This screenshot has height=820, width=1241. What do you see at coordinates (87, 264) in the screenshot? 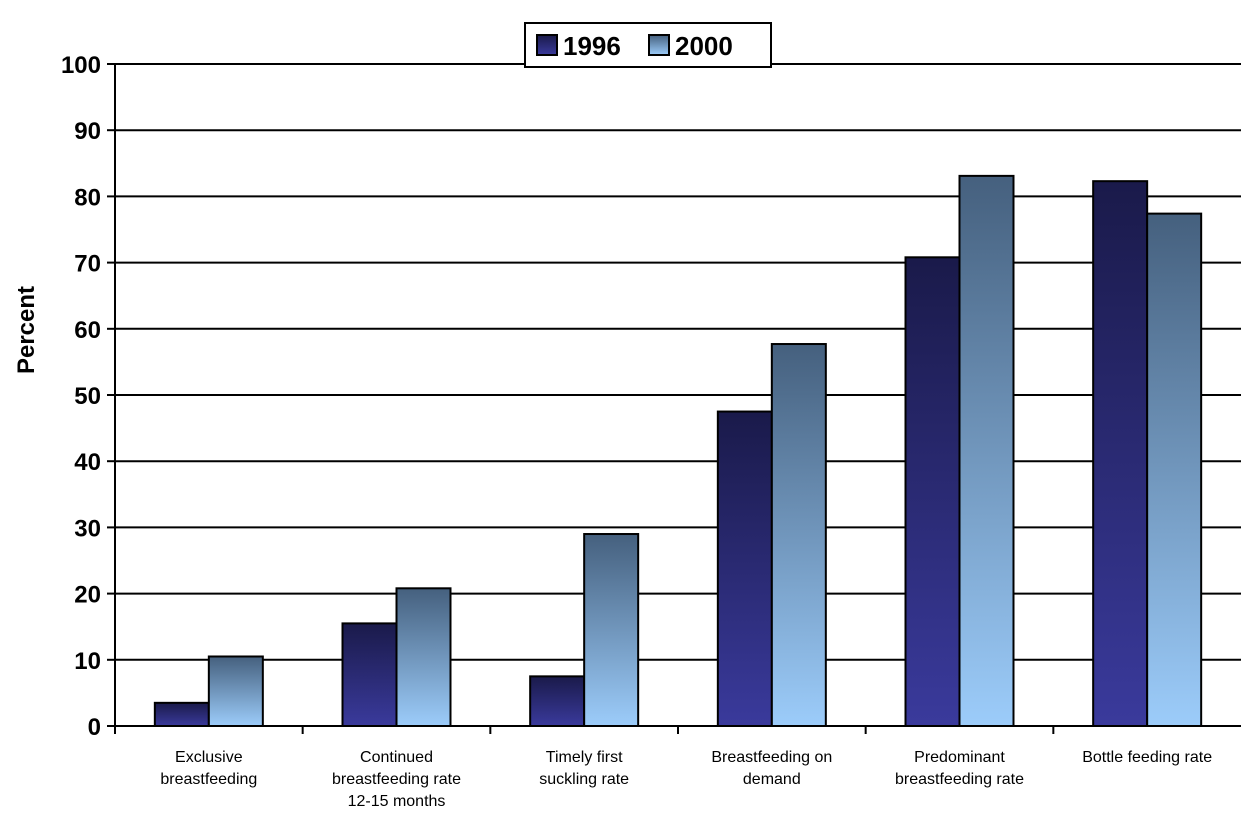
I see `y-tick-label: 70` at bounding box center [87, 264].